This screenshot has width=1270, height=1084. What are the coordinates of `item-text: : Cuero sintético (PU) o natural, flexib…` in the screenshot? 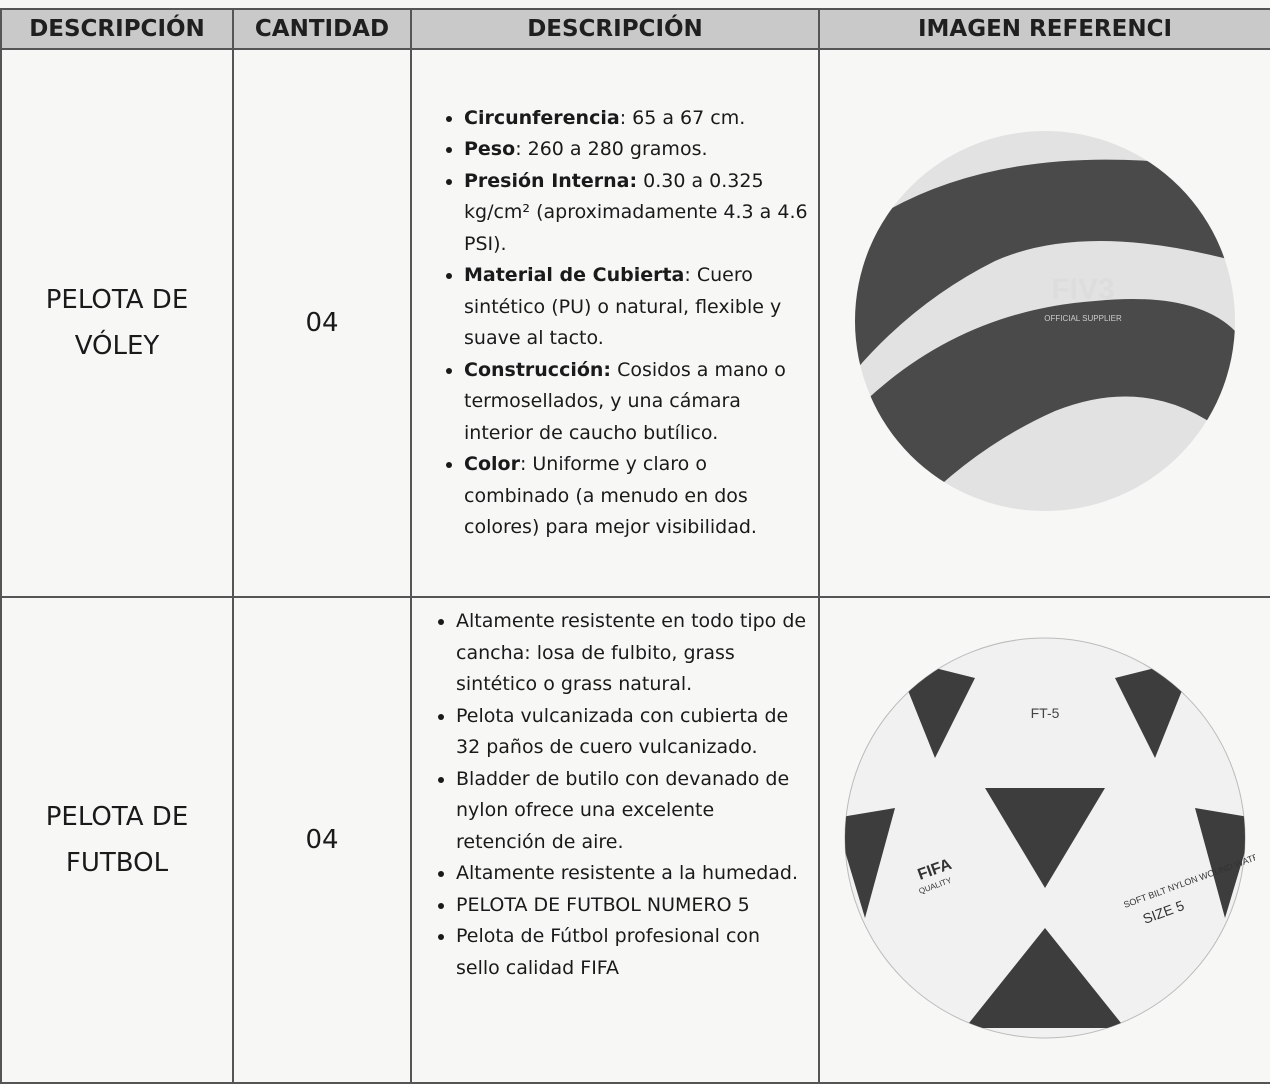 It's located at (623, 306).